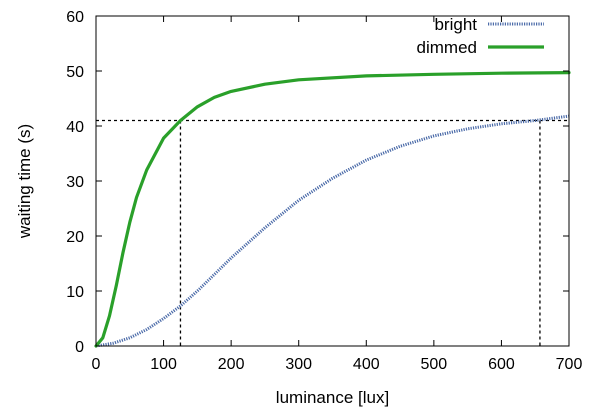  What do you see at coordinates (163, 364) in the screenshot?
I see `x-tick-label: 100` at bounding box center [163, 364].